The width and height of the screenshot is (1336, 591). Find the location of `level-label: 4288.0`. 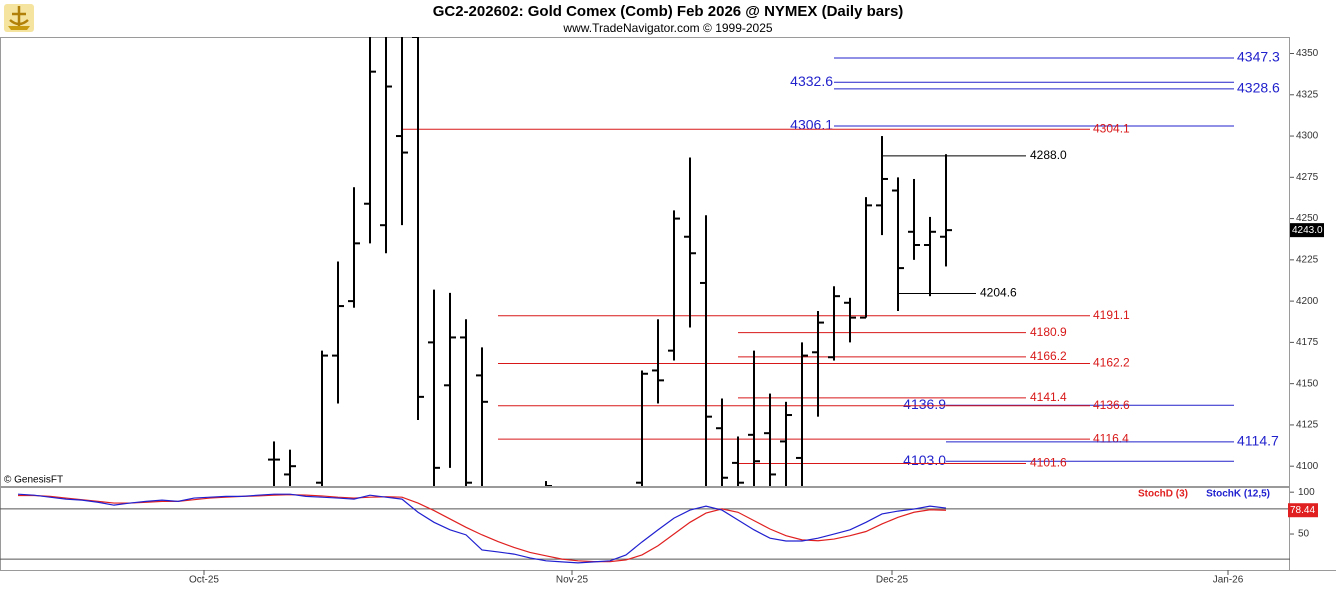

level-label: 4288.0 is located at coordinates (1048, 155).